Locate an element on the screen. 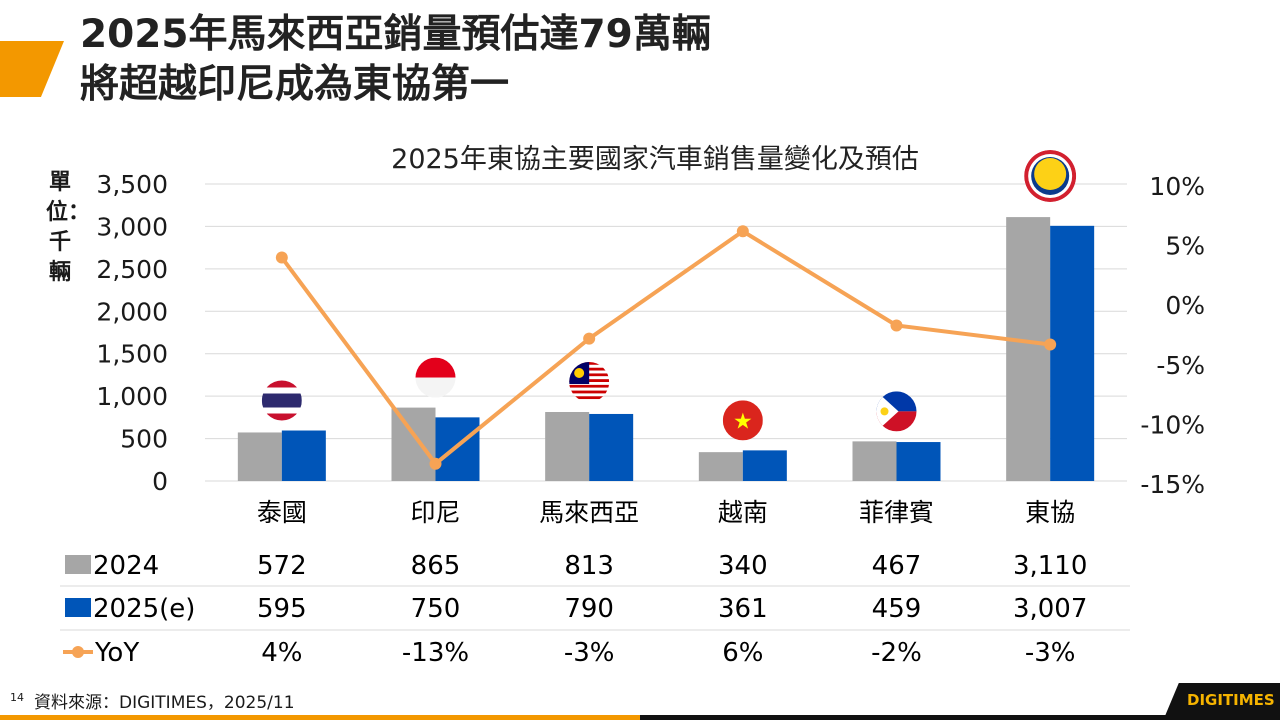 This screenshot has width=1280, height=720. category-label: 馬來西亞 is located at coordinates (589, 512).